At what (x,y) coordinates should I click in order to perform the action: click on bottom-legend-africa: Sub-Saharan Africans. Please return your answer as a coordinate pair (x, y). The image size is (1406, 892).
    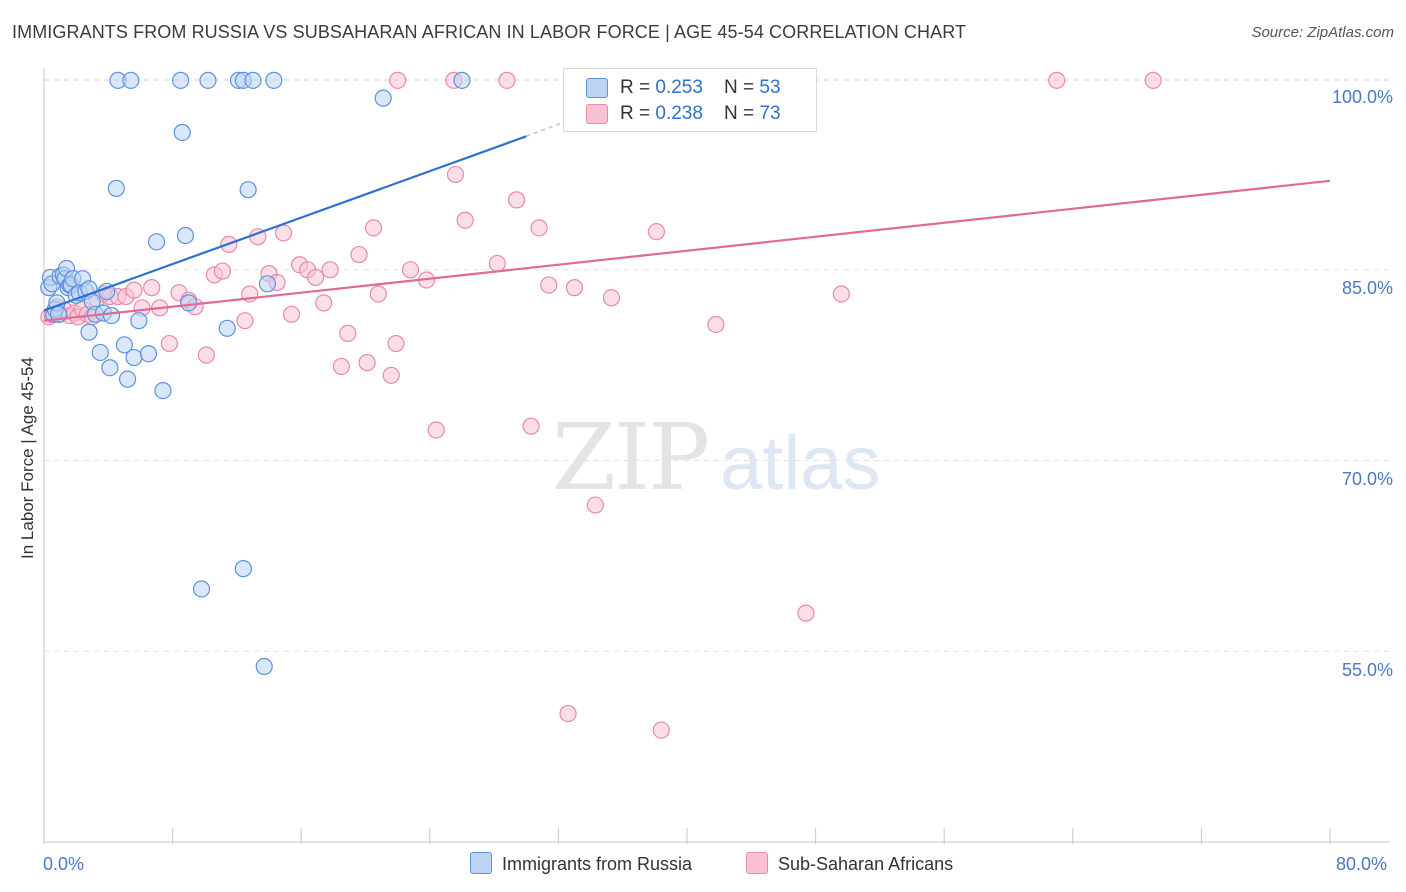
    Looking at the image, I should click on (849, 863).